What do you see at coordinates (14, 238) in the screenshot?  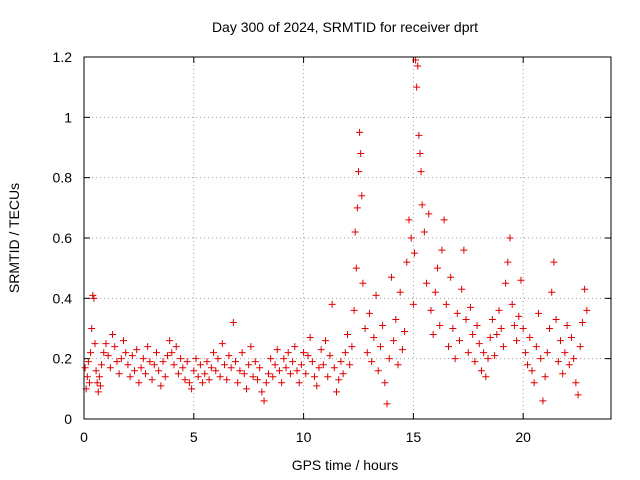 I see `y-axis-label: SRMTID / TECUs` at bounding box center [14, 238].